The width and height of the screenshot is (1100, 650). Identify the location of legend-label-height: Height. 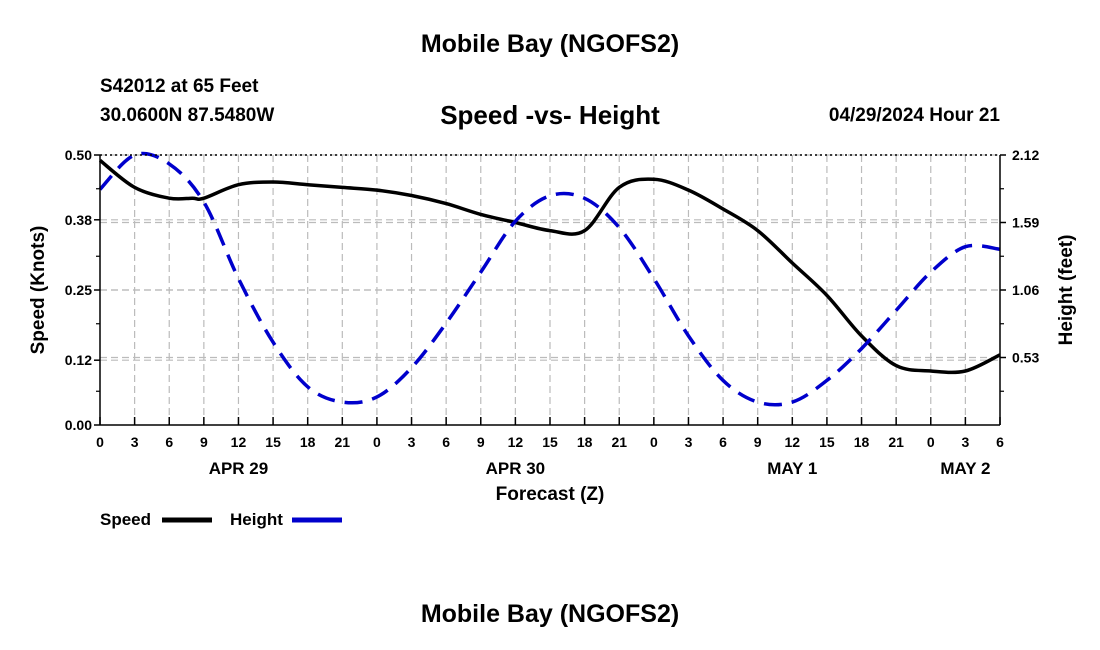
(256, 519).